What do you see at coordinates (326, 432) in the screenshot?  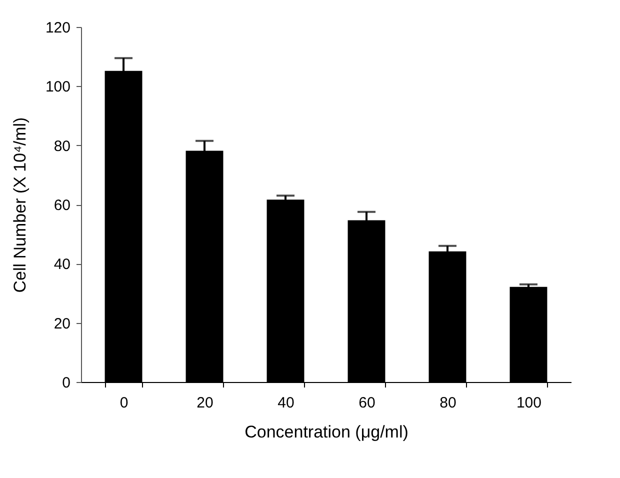 I see `x-axis-title: Concentration (μg/ml)` at bounding box center [326, 432].